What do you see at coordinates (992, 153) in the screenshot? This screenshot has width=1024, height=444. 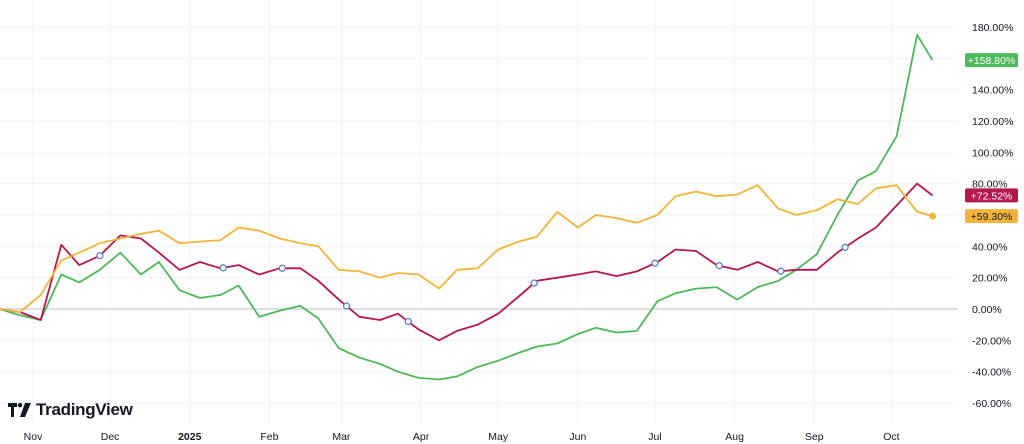 I see `y-tick-label: 100.00%` at bounding box center [992, 153].